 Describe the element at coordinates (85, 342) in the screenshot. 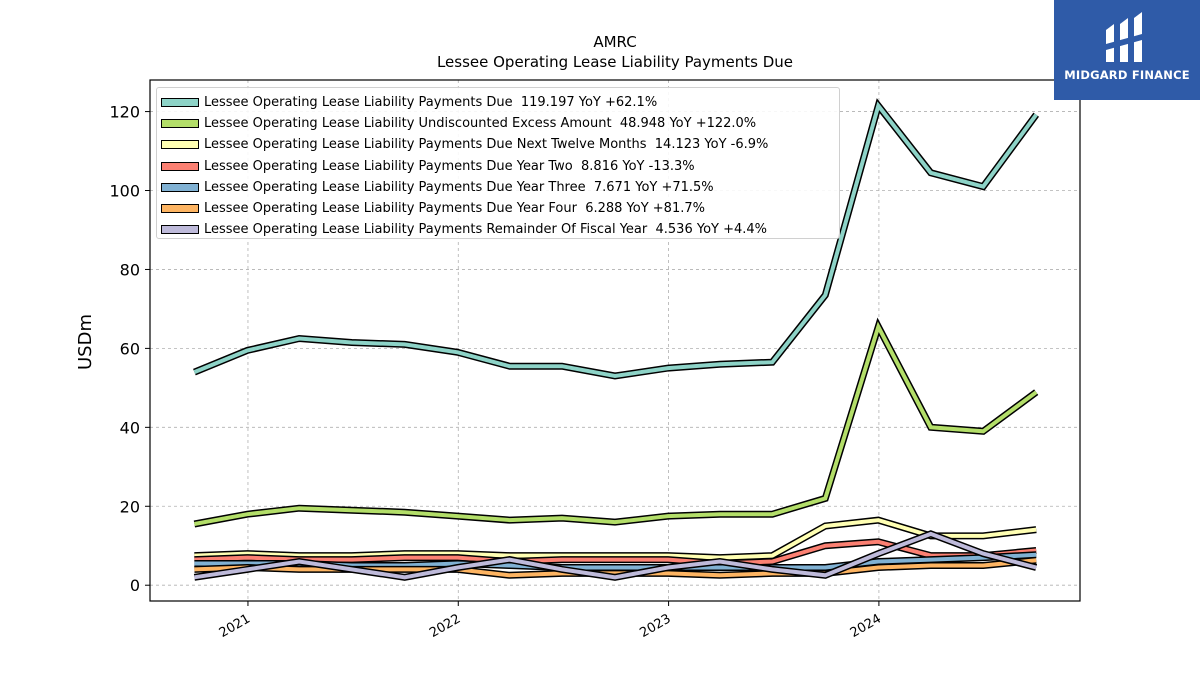

I see `y-axis-label: USDm` at that location.